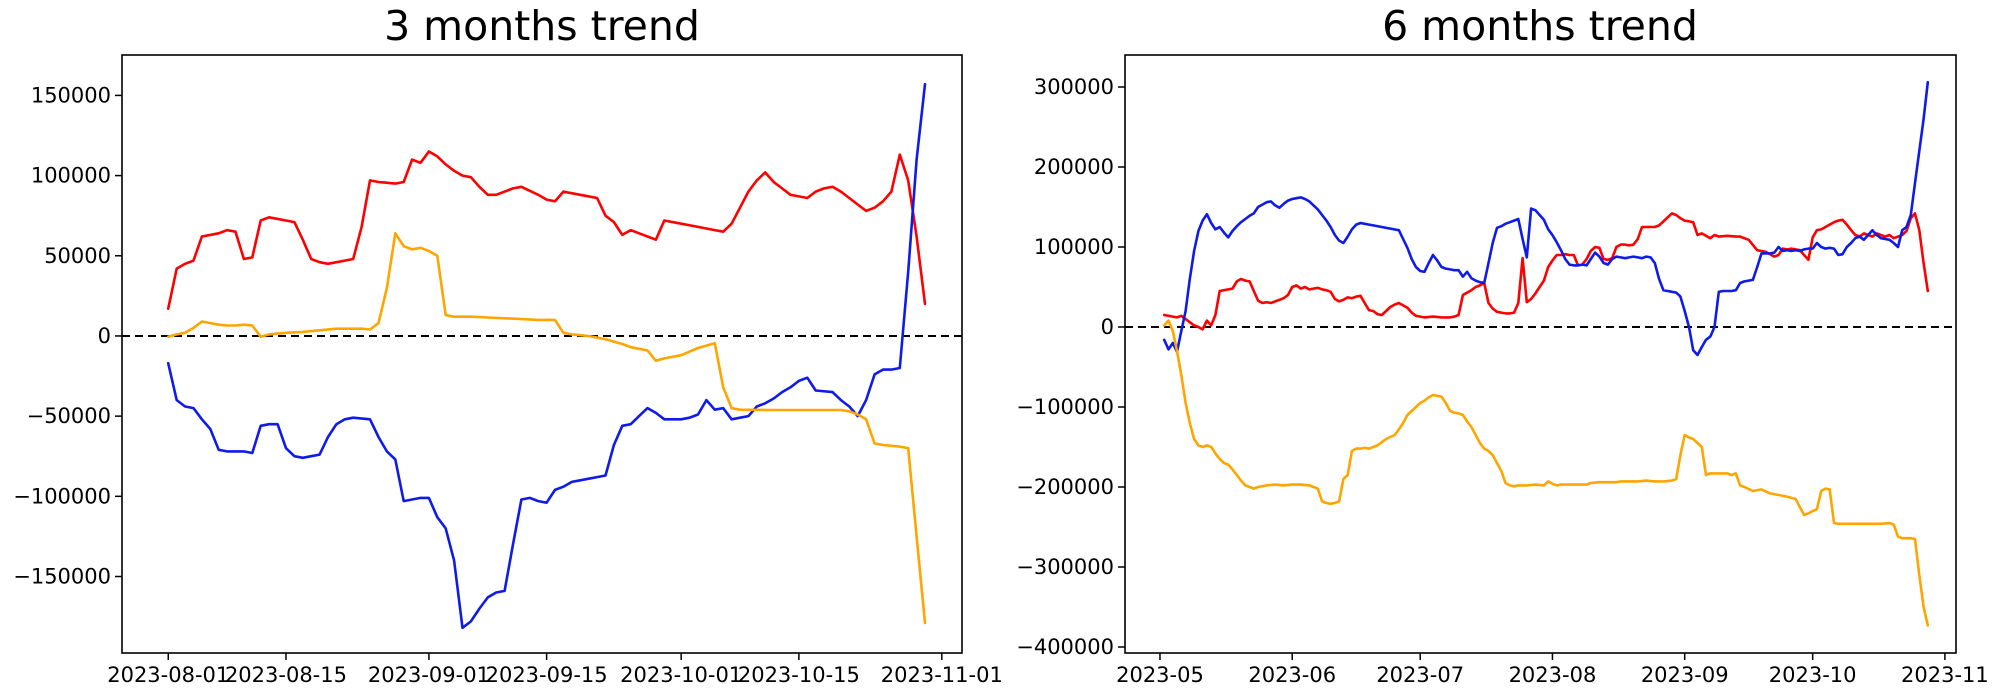 The image size is (2000, 700). What do you see at coordinates (69, 416) in the screenshot?
I see `y-tick-label: −50000` at bounding box center [69, 416].